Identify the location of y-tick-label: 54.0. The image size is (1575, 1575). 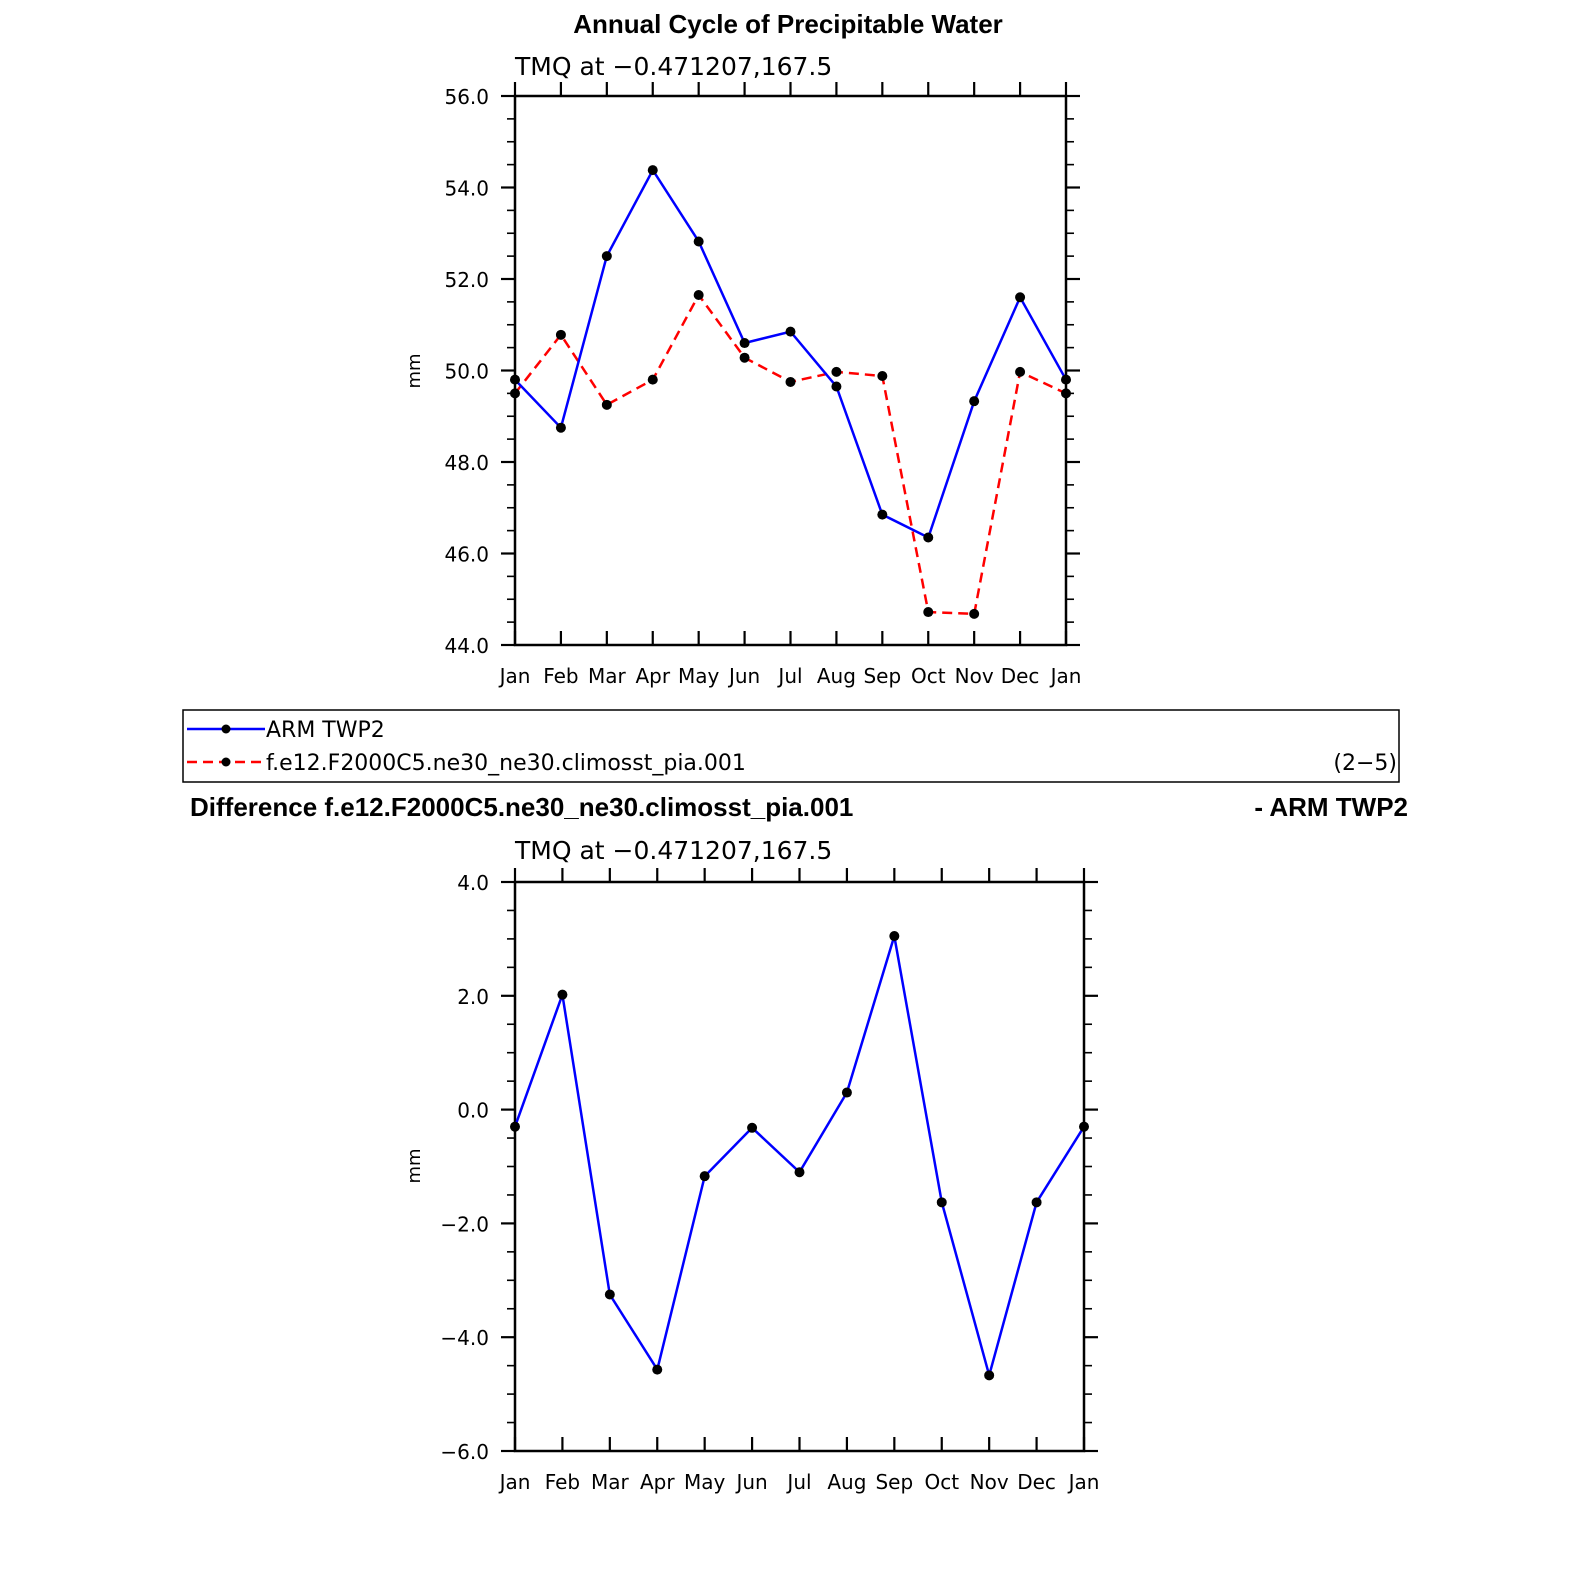
(466, 189).